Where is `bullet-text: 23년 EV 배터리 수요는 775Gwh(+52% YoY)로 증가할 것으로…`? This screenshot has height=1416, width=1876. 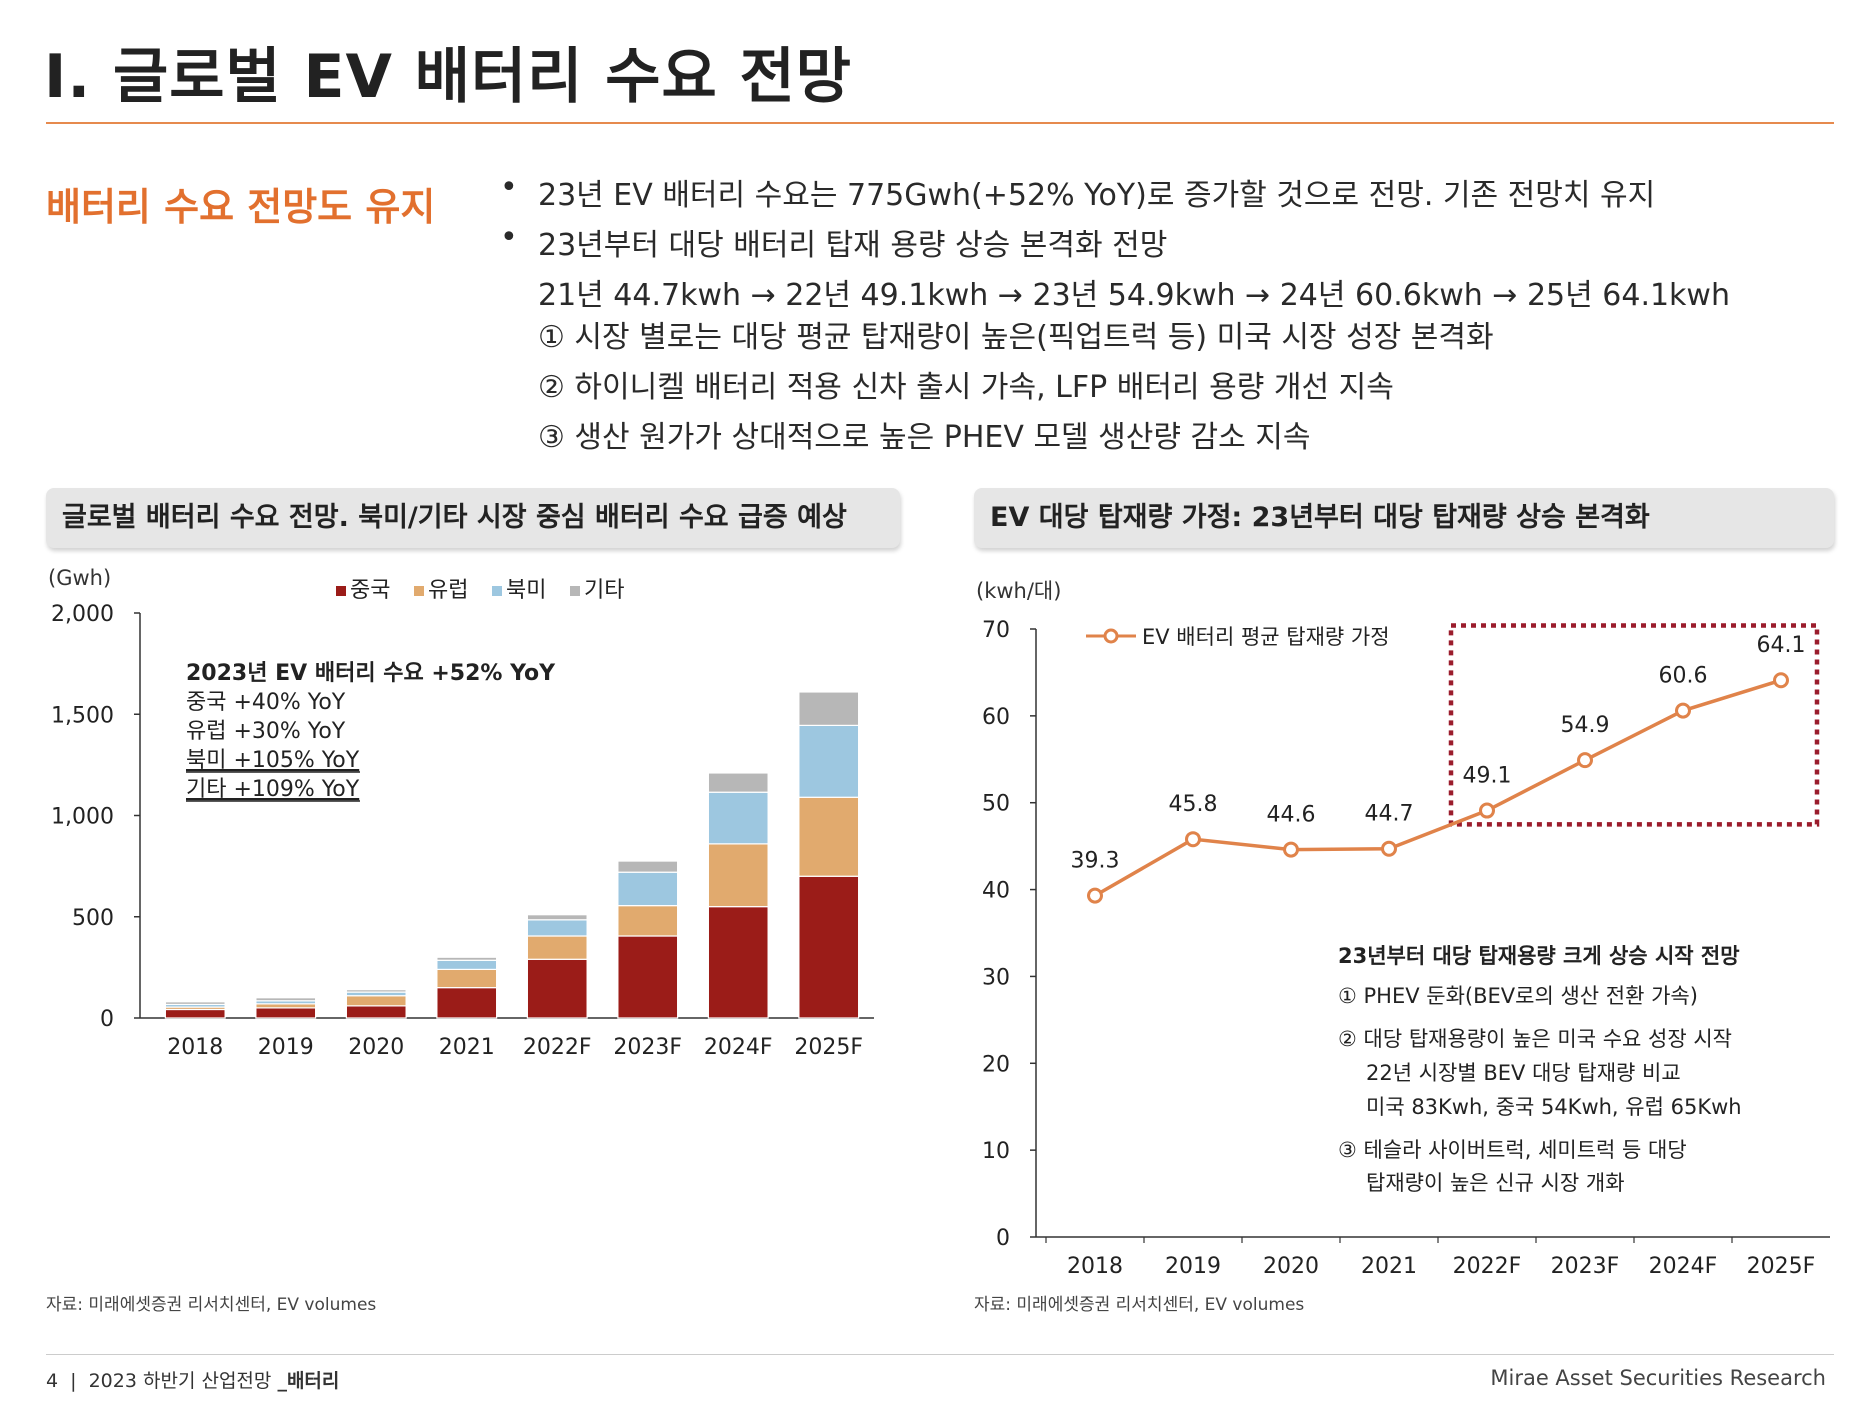
bullet-text: 23년 EV 배터리 수요는 775Gwh(+52% YoY)로 증가할 것으로… is located at coordinates (1097, 195).